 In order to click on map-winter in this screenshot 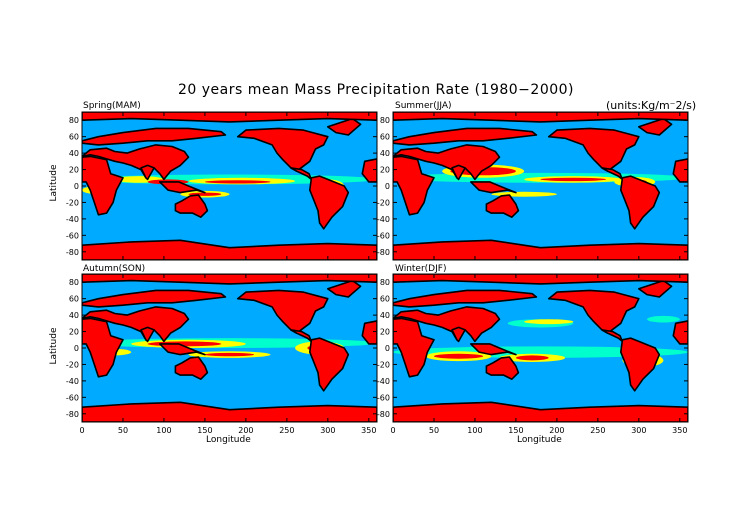, I will do `click(540, 348)`.